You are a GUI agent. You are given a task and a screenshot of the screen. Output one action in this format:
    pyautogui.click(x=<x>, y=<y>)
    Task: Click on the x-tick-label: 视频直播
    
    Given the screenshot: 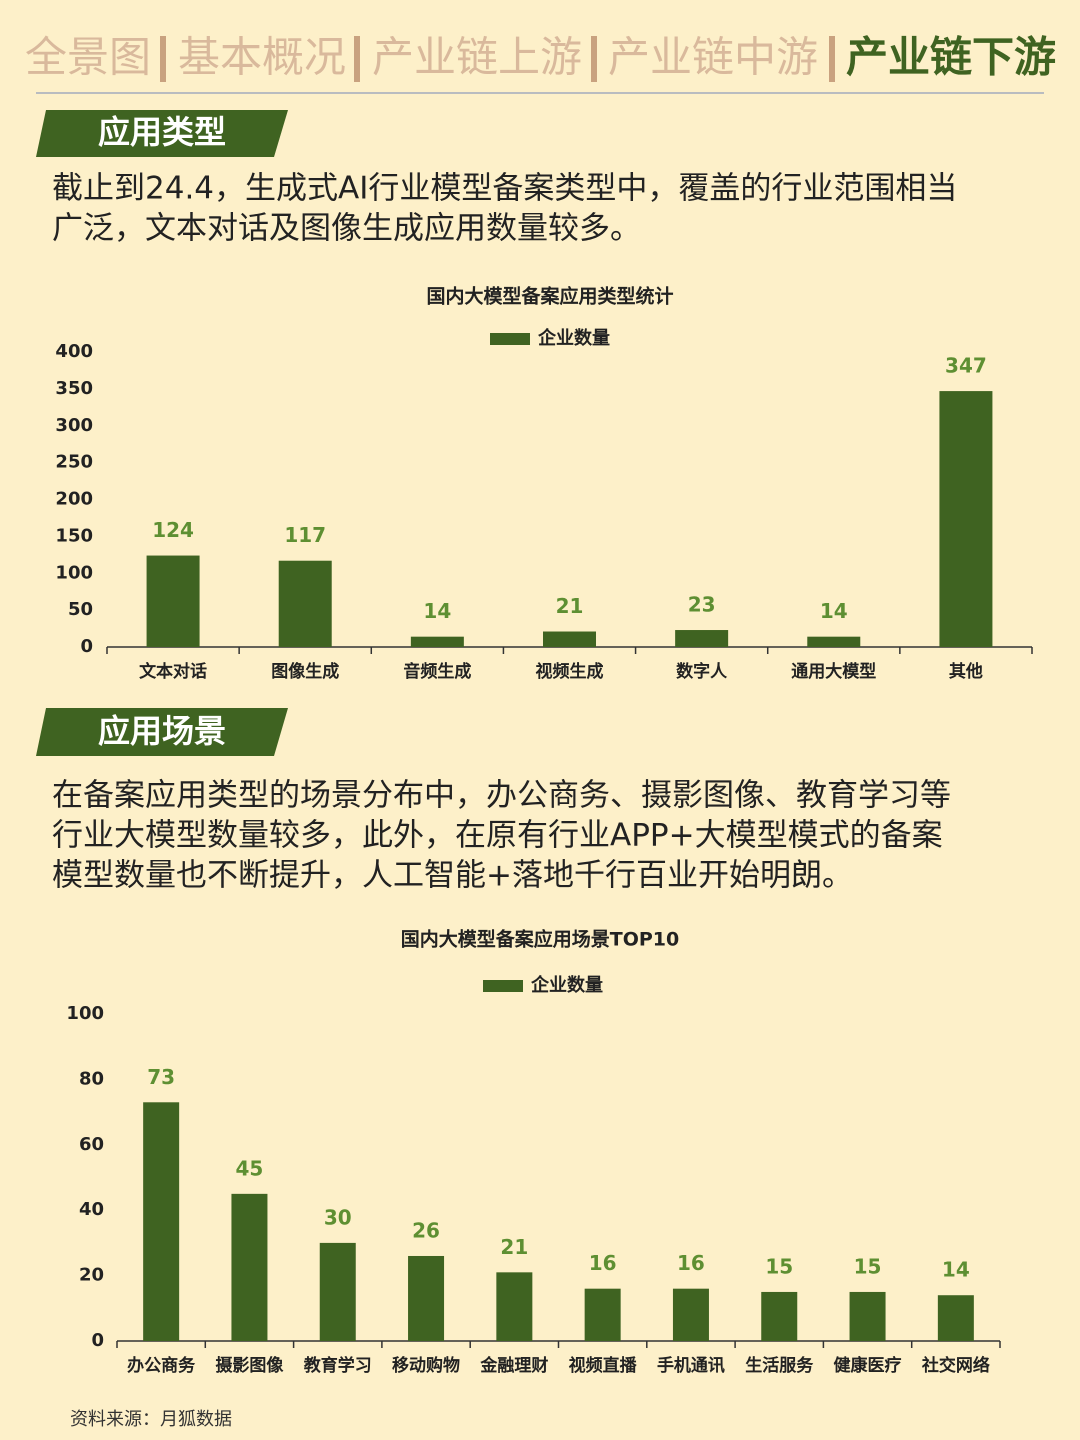 What is the action you would take?
    pyautogui.click(x=603, y=1365)
    